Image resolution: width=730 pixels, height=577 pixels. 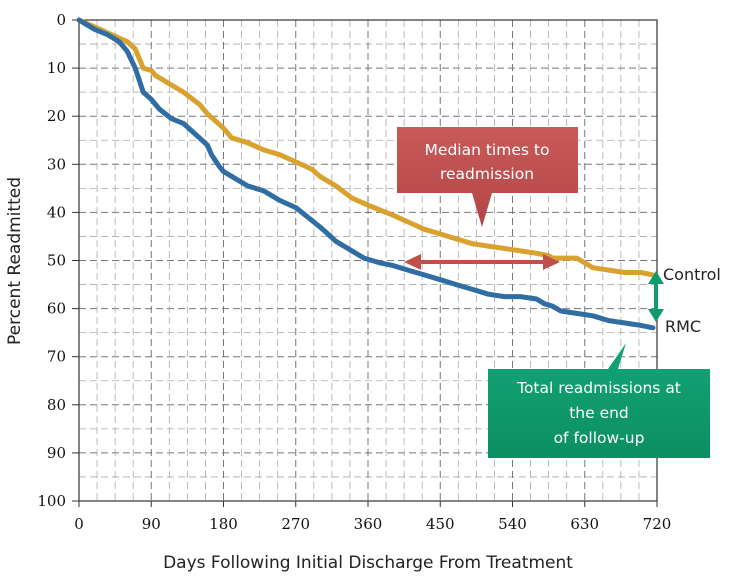 What do you see at coordinates (56, 309) in the screenshot?
I see `y-tick-label: 60` at bounding box center [56, 309].